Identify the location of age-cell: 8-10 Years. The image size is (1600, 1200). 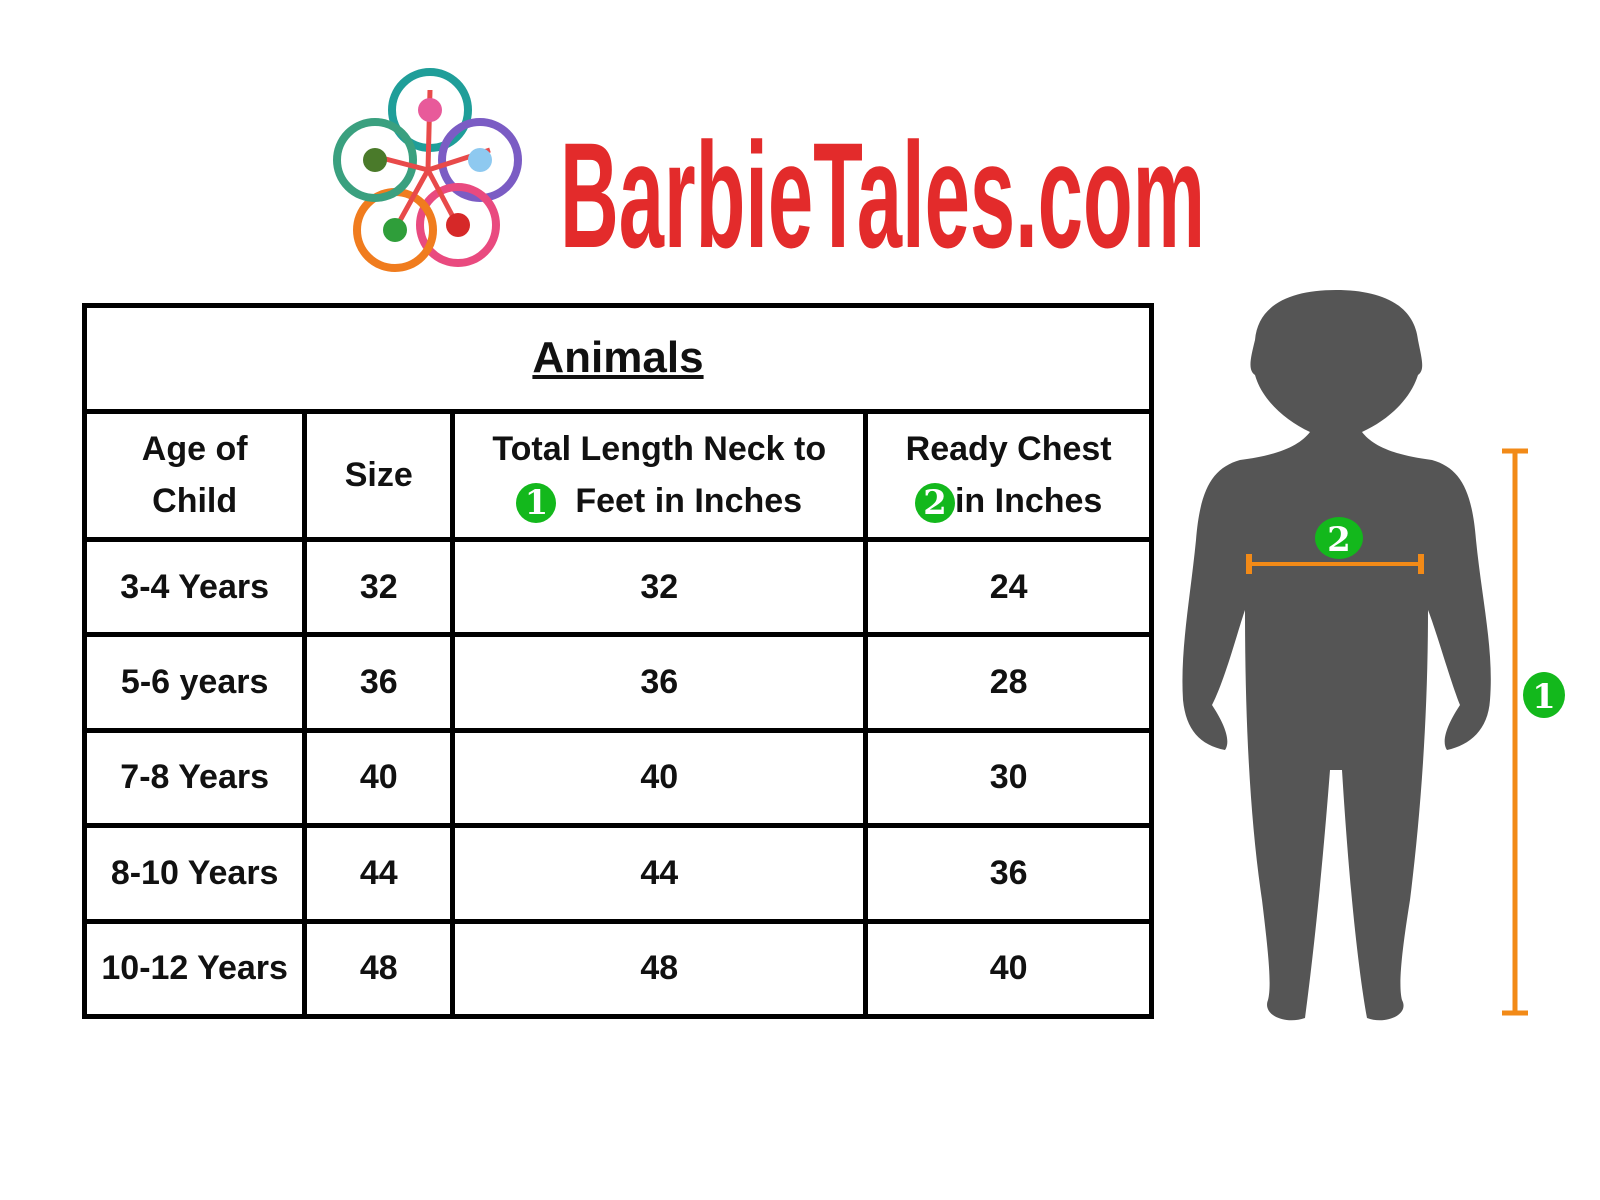
(194, 873).